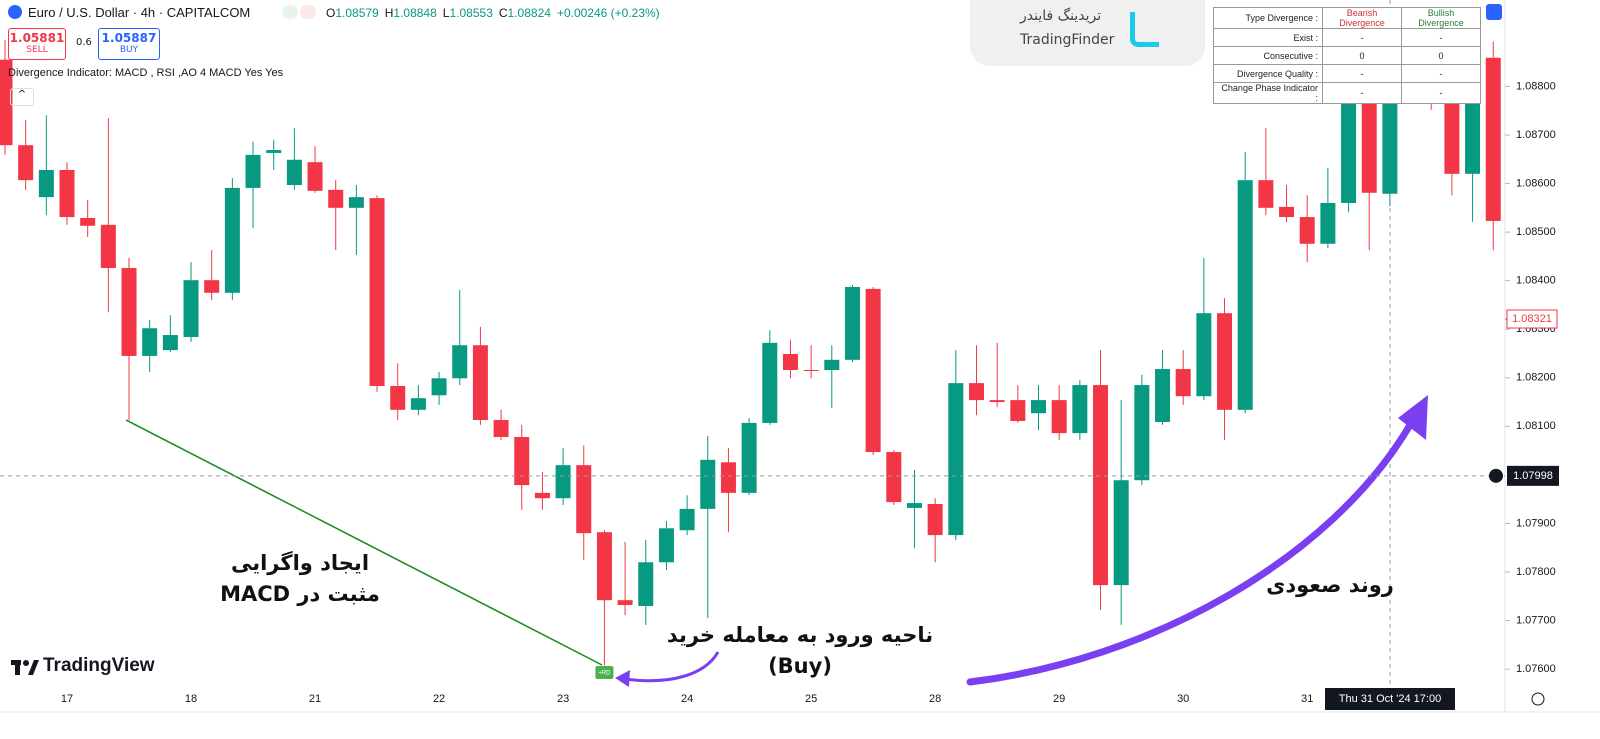 The image size is (1600, 739). Describe the element at coordinates (800, 666) in the screenshot. I see `annotation-line: (Buy)` at that location.